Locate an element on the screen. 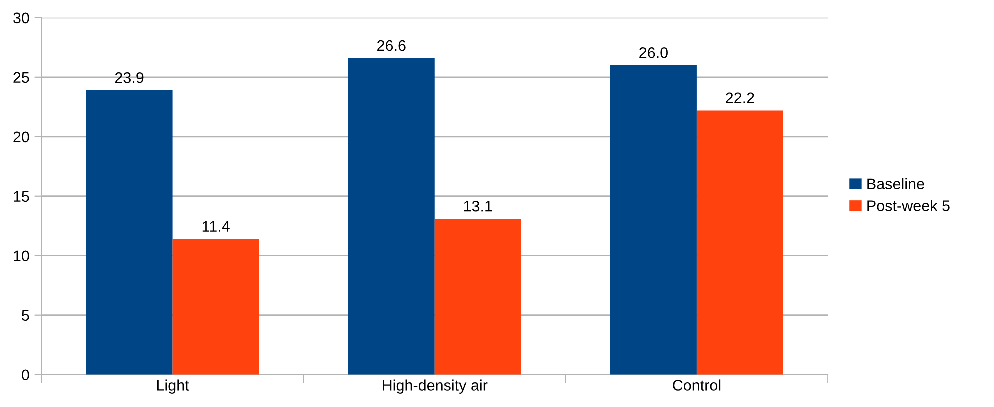 The width and height of the screenshot is (994, 407). y-tick-label: 5 is located at coordinates (26, 316).